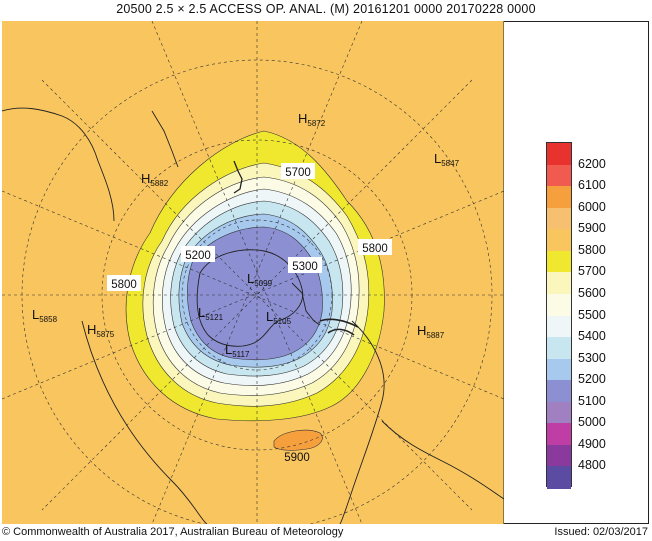 This screenshot has height=541, width=652. I want to click on contour-label-5900: 5900, so click(297, 458).